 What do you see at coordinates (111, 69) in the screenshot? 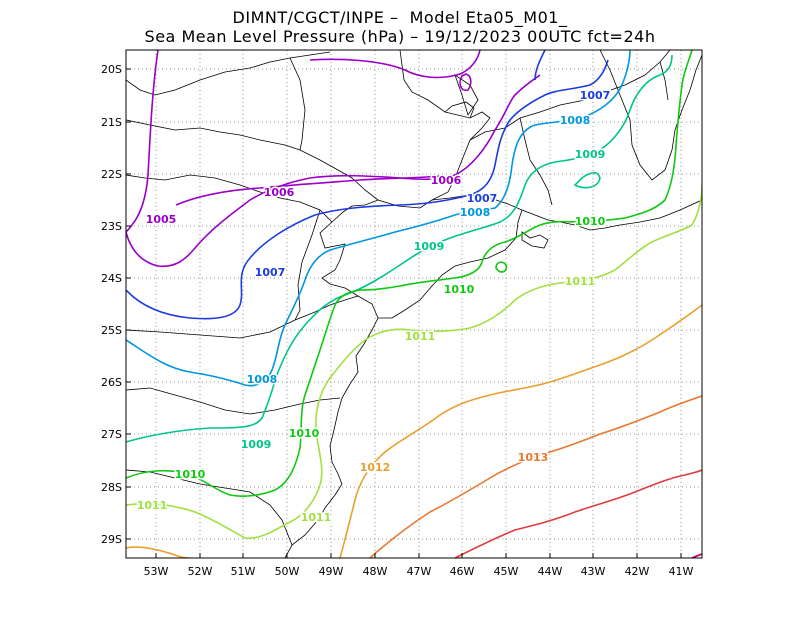
I see `lat-label: 20S` at bounding box center [111, 69].